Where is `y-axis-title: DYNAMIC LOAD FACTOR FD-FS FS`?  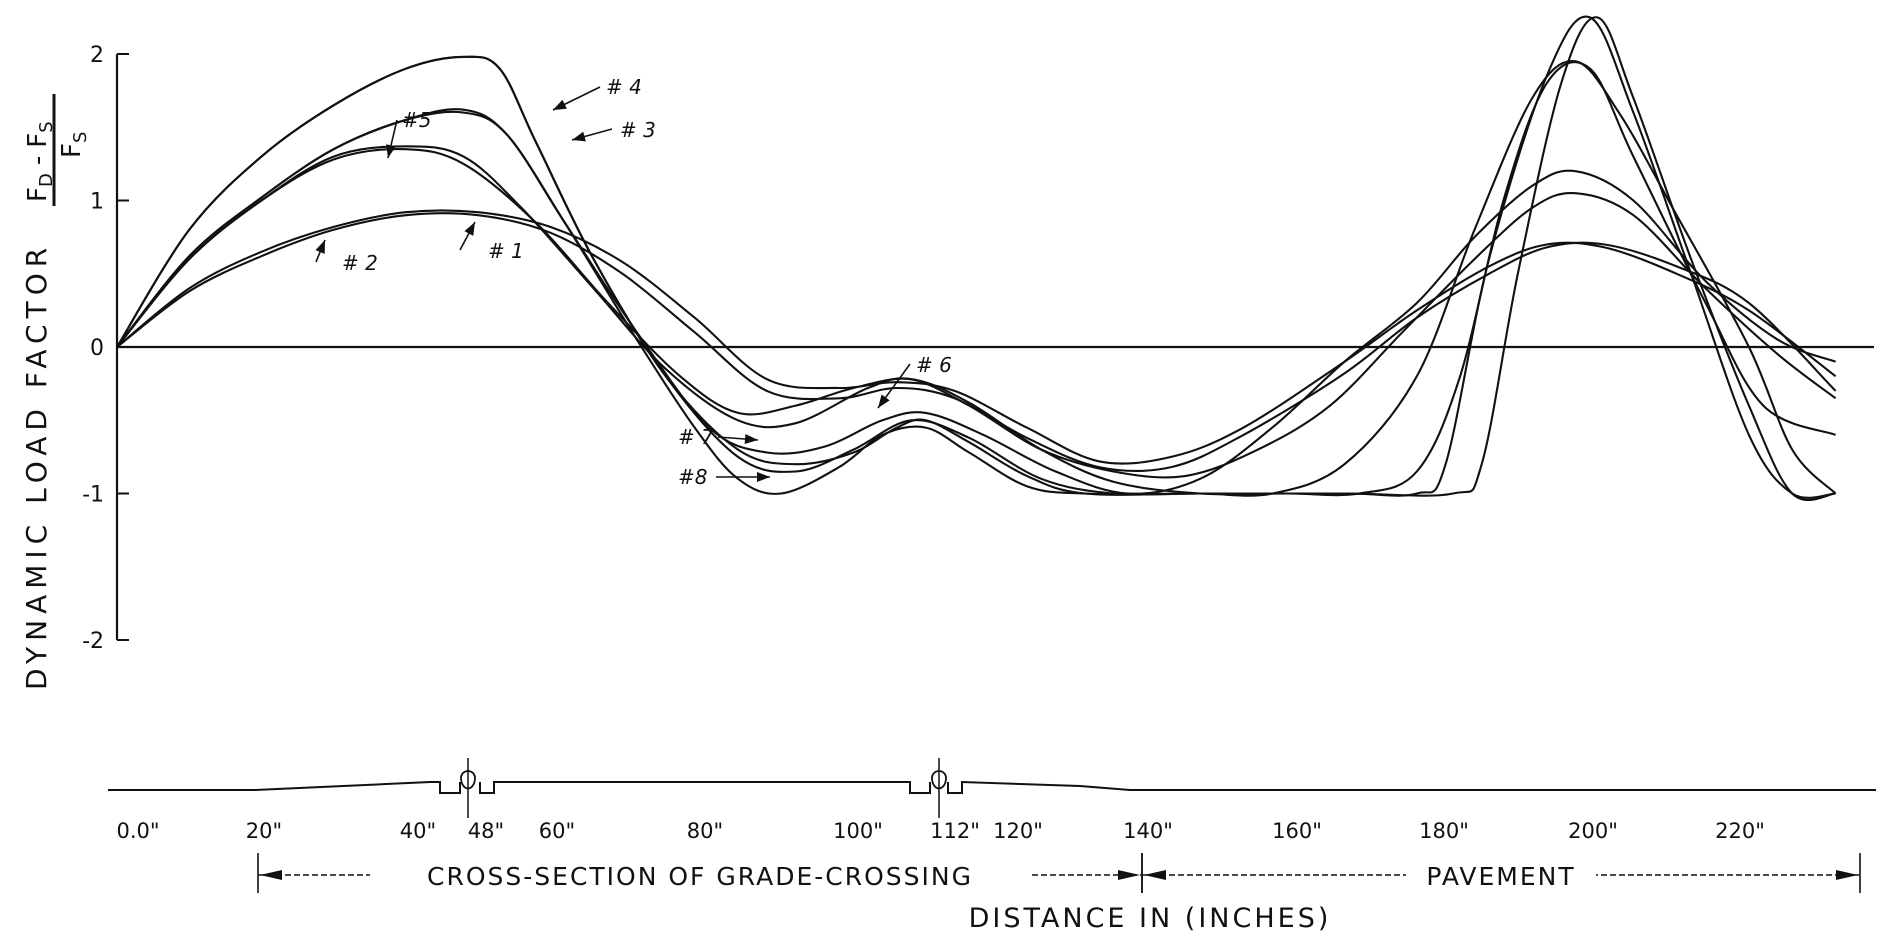 y-axis-title: DYNAMIC LOAD FACTOR FD-FS FS is located at coordinates (55, 392).